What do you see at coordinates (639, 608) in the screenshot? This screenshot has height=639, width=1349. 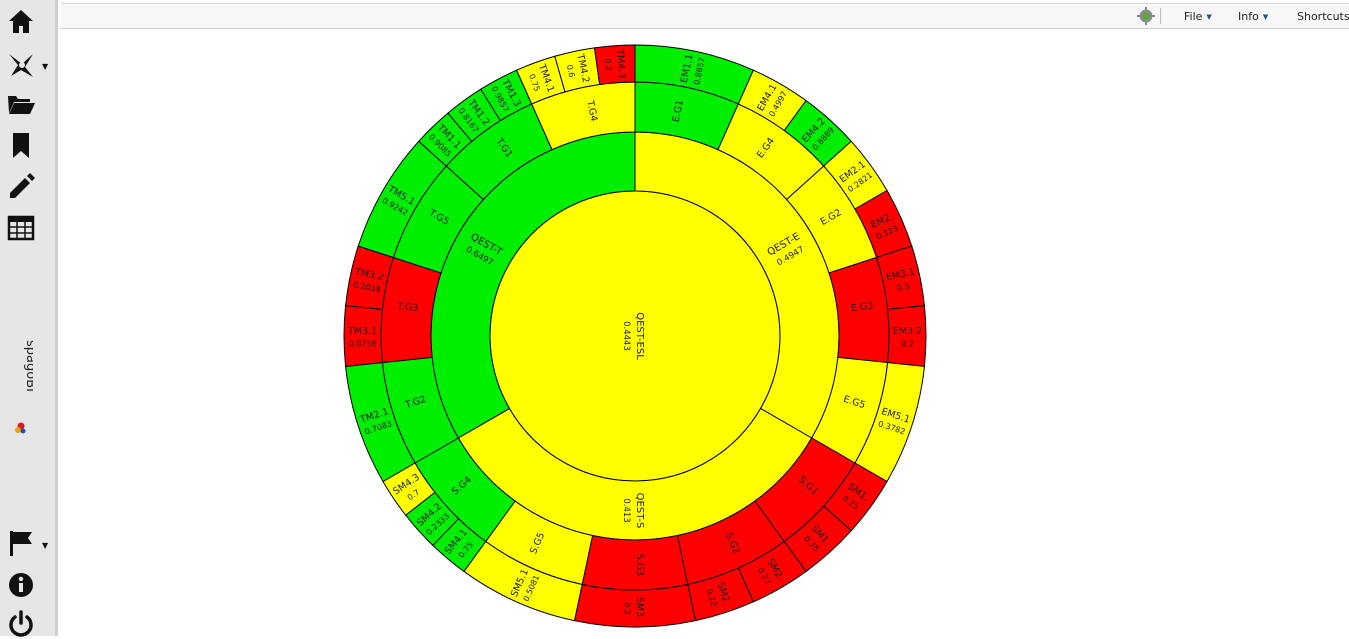 I see `level3-label-sm3: SM3.` at bounding box center [639, 608].